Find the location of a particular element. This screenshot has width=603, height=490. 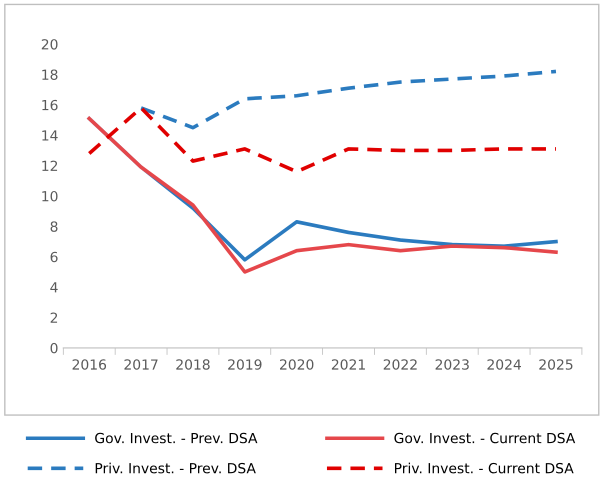

y-tick-label: 2 is located at coordinates (54, 317).